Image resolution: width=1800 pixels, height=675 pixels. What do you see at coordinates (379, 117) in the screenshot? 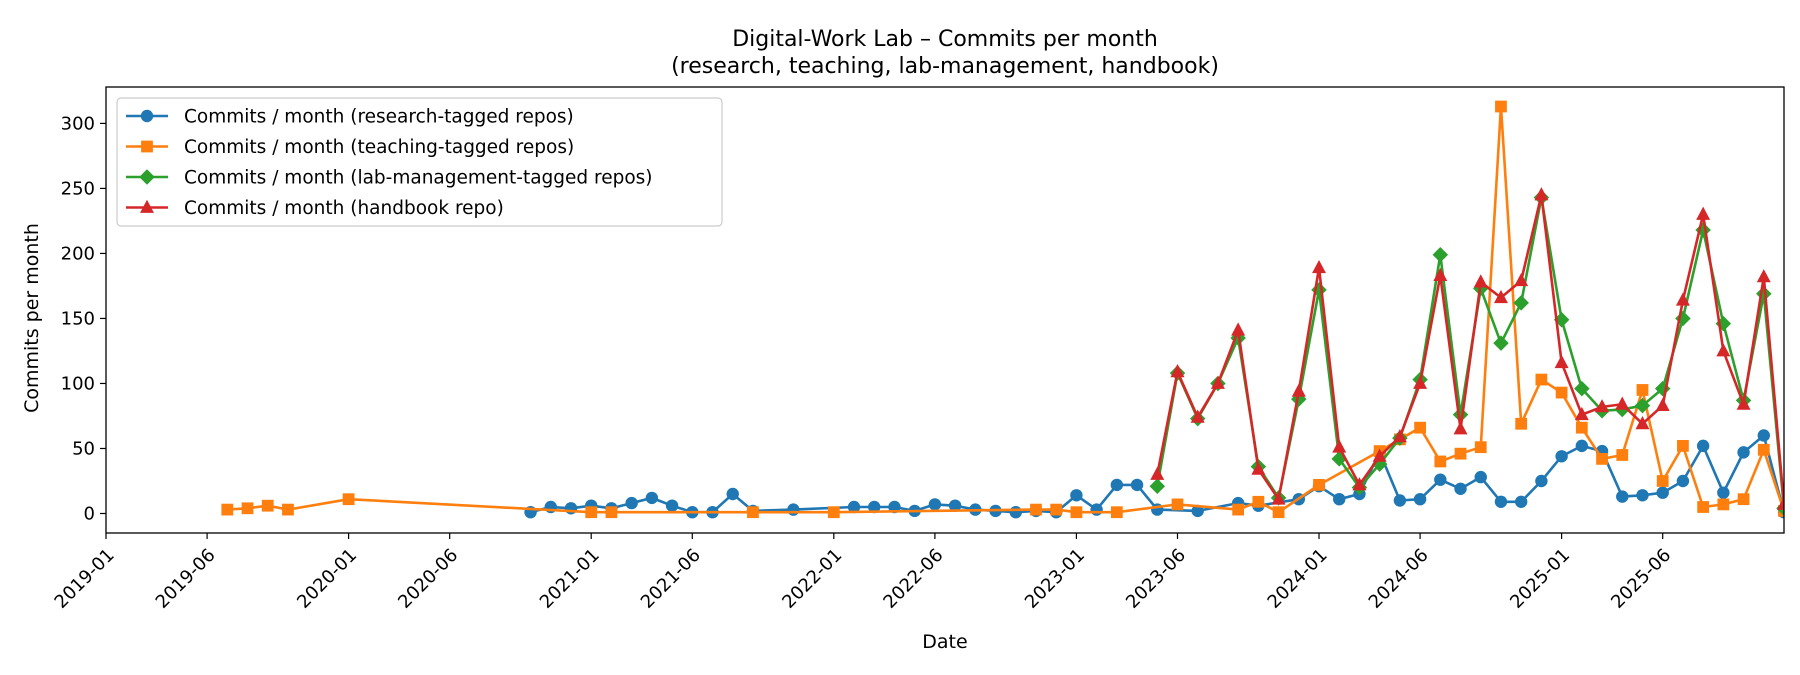
I see `legend-label-research: Commits / month (research-tagged repos)` at bounding box center [379, 117].